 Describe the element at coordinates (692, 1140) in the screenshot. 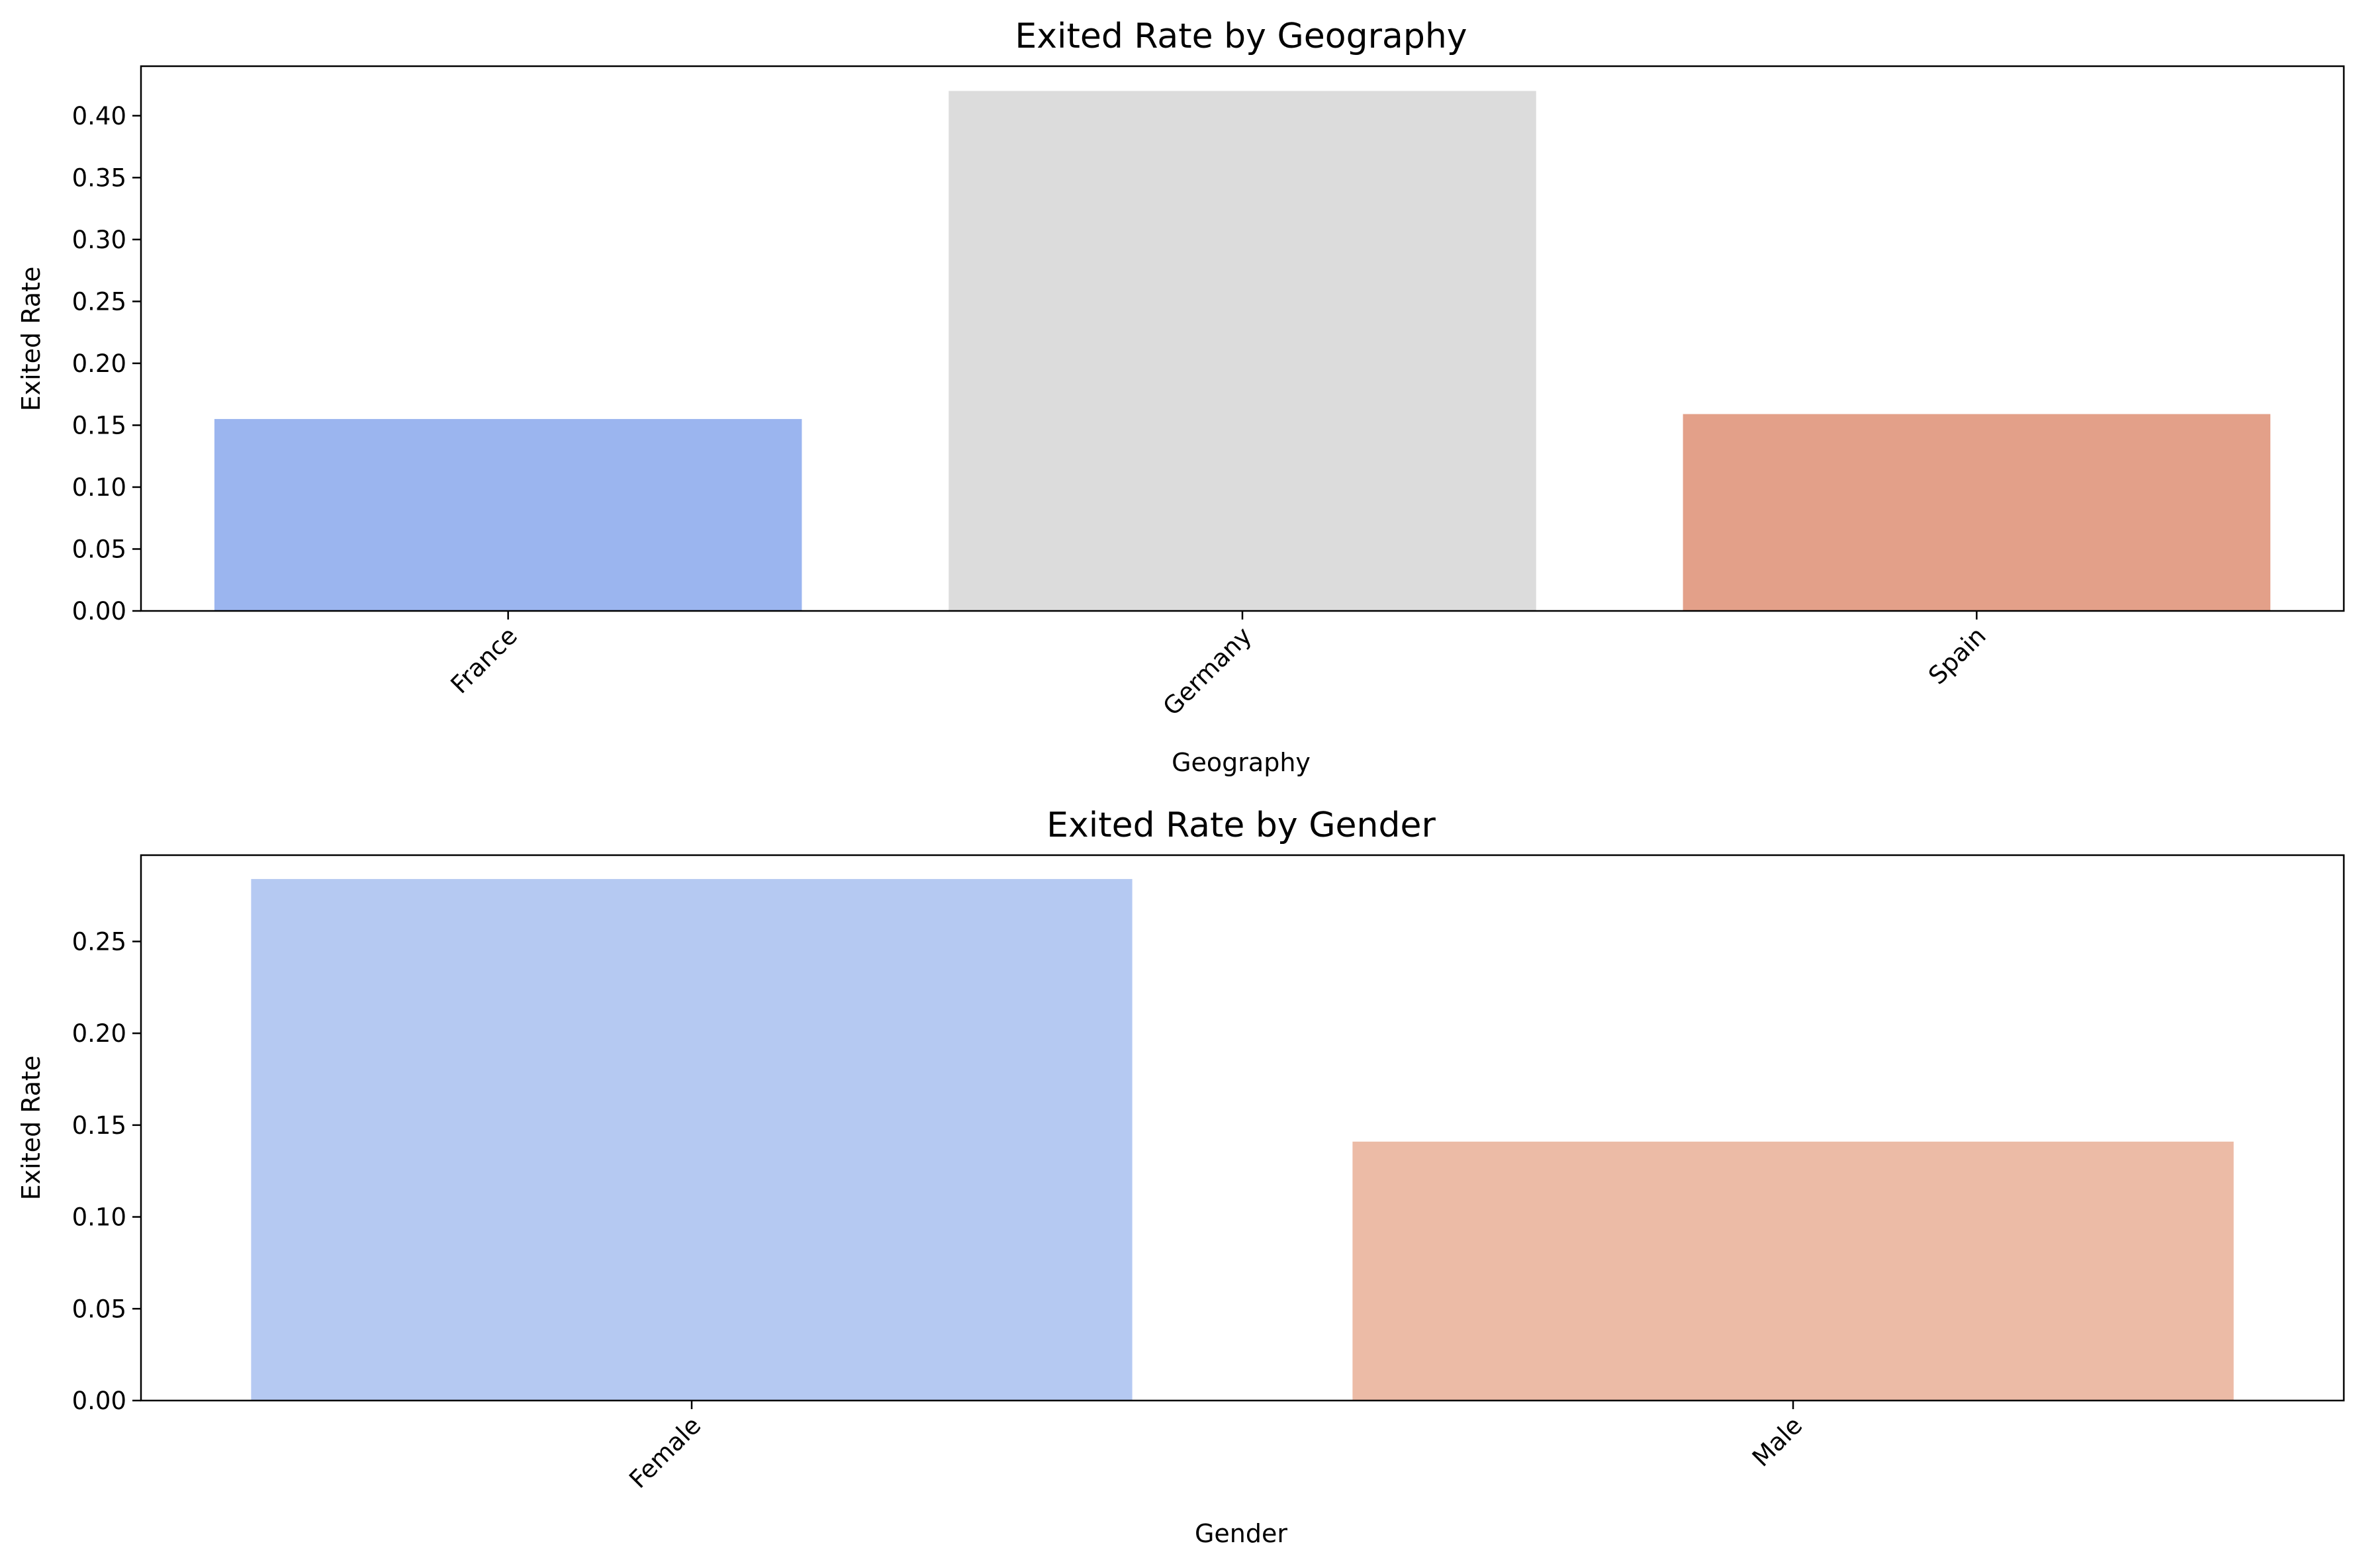

I see `bar-female` at that location.